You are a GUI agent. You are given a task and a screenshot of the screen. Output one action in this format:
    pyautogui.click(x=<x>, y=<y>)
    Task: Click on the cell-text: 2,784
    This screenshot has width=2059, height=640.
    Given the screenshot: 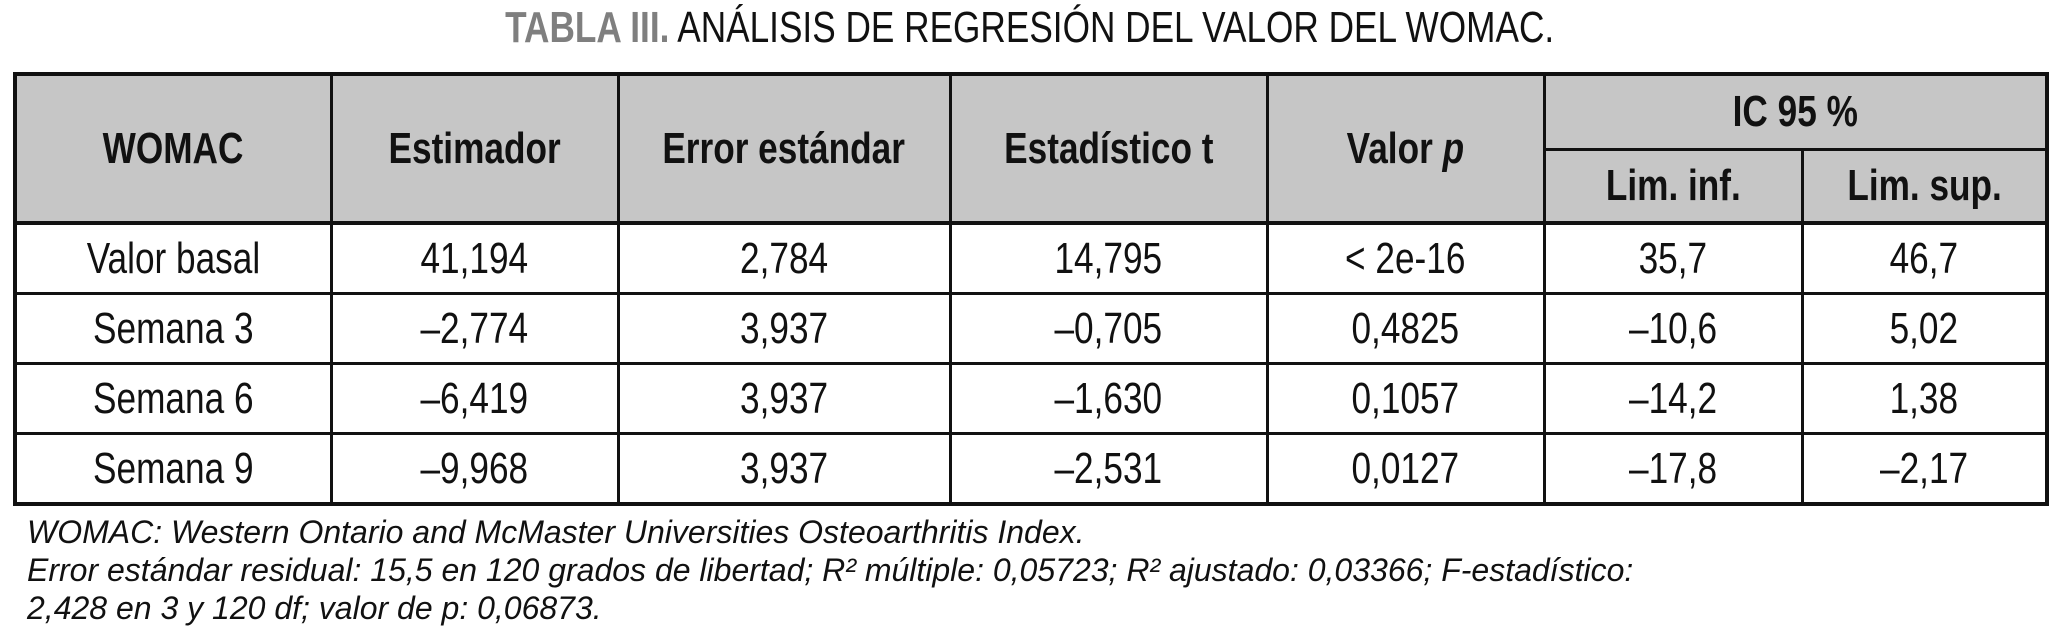 What is the action you would take?
    pyautogui.click(x=784, y=258)
    